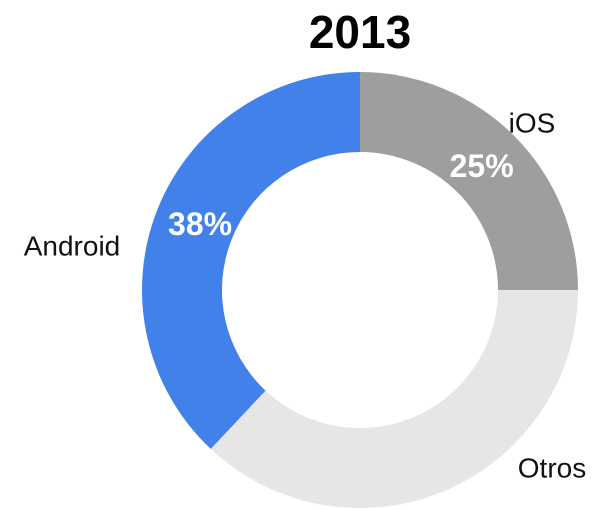 The width and height of the screenshot is (594, 510). What do you see at coordinates (482, 166) in the screenshot?
I see `value-label: 25%` at bounding box center [482, 166].